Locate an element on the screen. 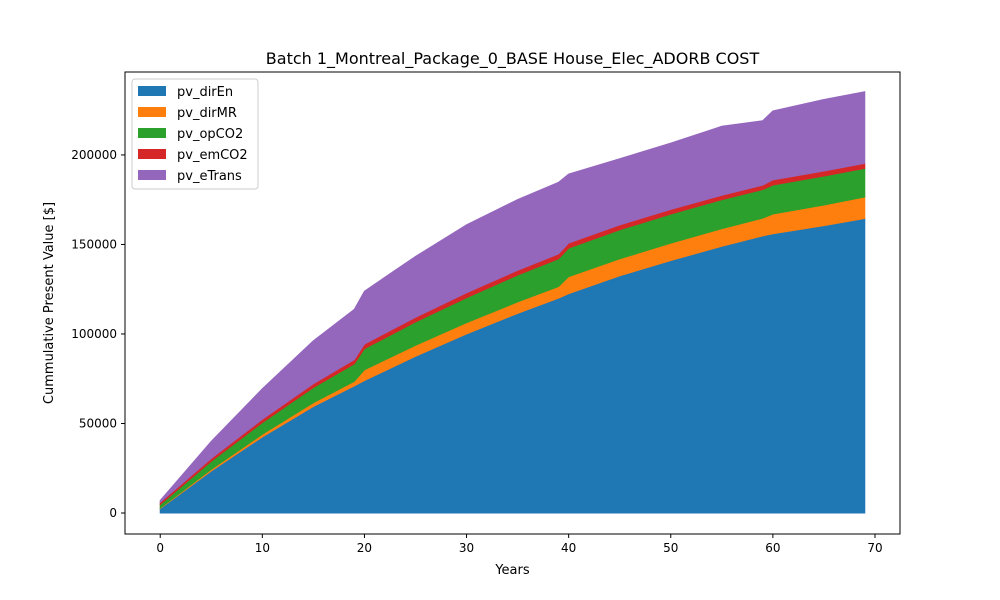  y-axis-ticks: 0 50000 100000 150000 200000 is located at coordinates (98, 334).